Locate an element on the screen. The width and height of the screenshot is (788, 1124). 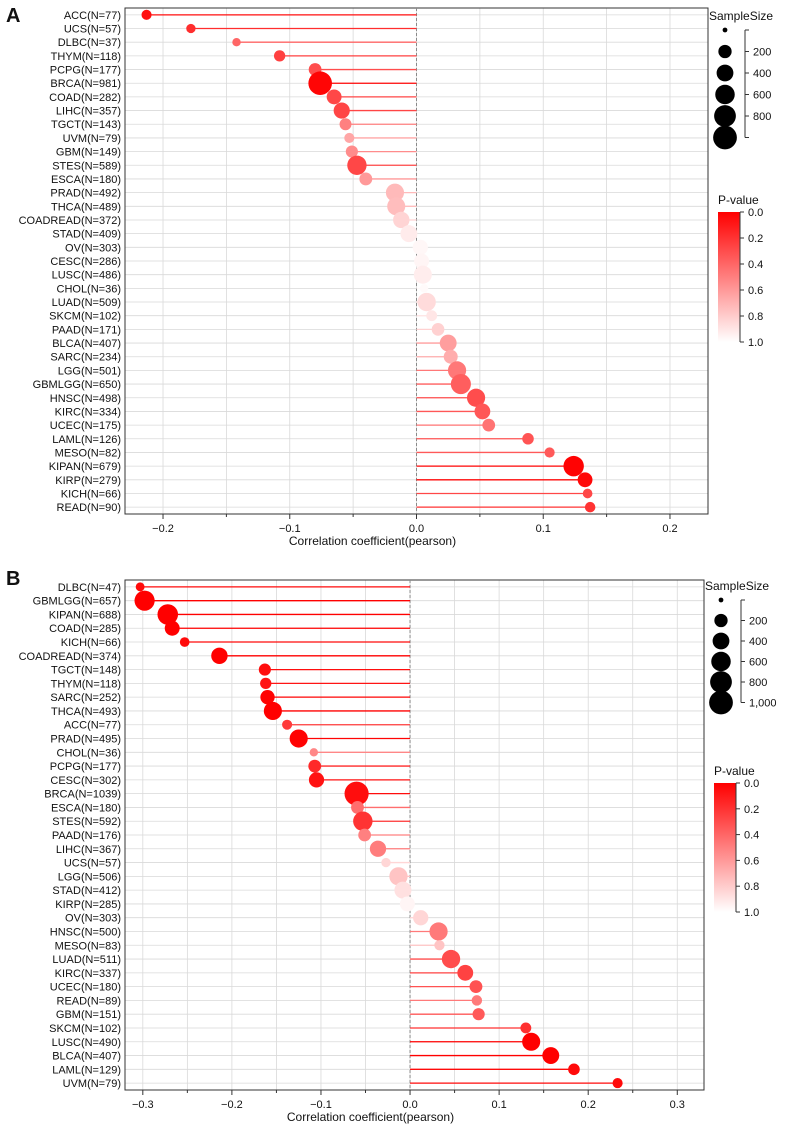
y-tick-label: COADREAD(N=374) is located at coordinates (70, 657).